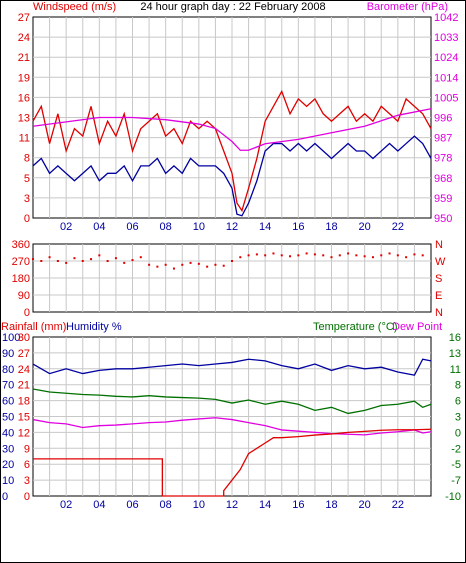 The width and height of the screenshot is (466, 563). What do you see at coordinates (24, 98) in the screenshot?
I see `p1-left-tick-label: 16` at bounding box center [24, 98].